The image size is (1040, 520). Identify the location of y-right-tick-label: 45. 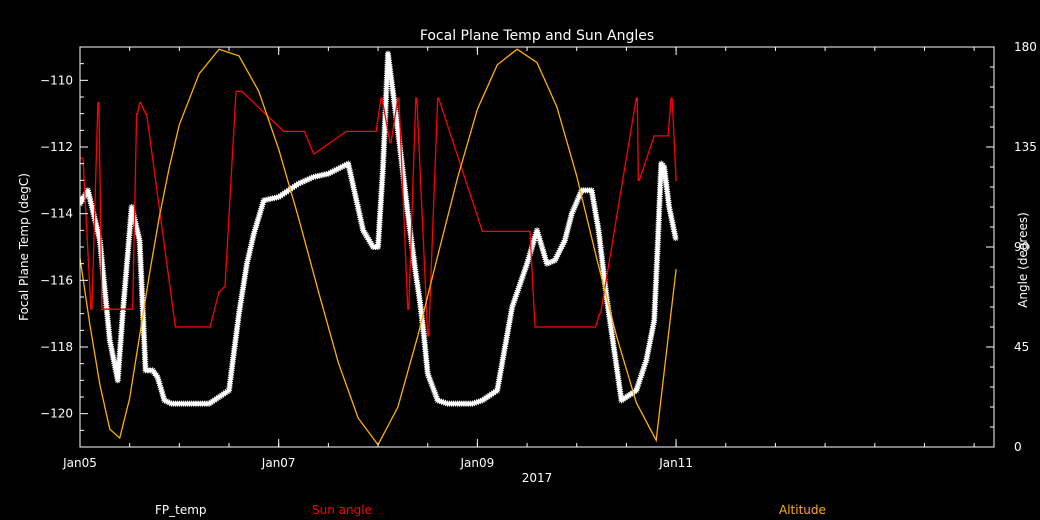
(1021, 347).